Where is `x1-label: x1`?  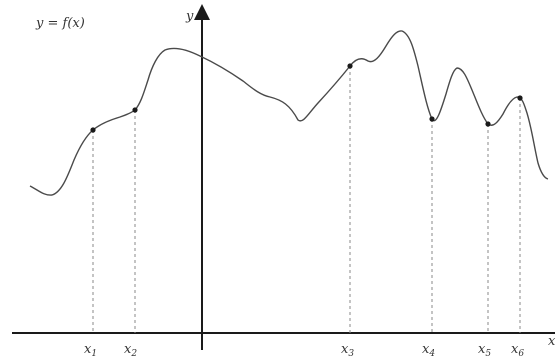 x1-label: x1 is located at coordinates (90, 349).